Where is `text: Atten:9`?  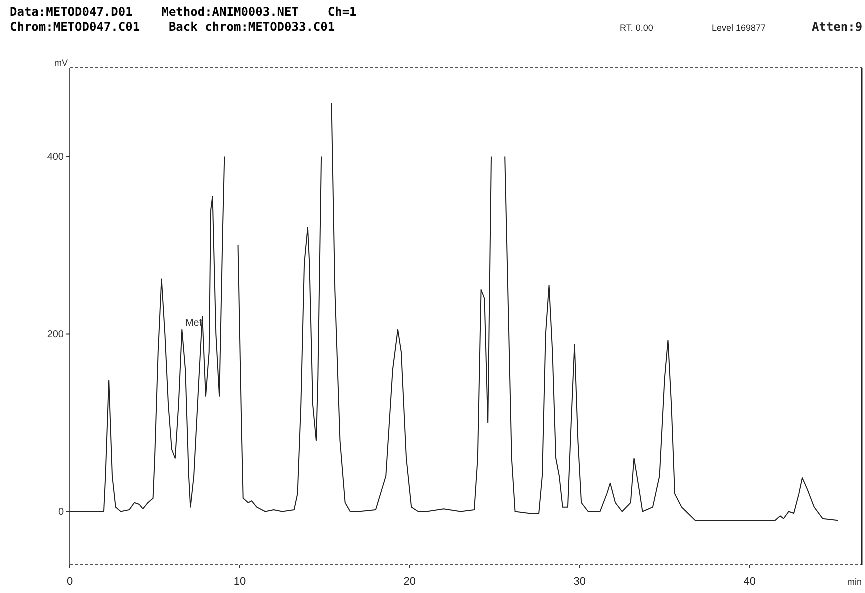 text: Atten:9 is located at coordinates (837, 27).